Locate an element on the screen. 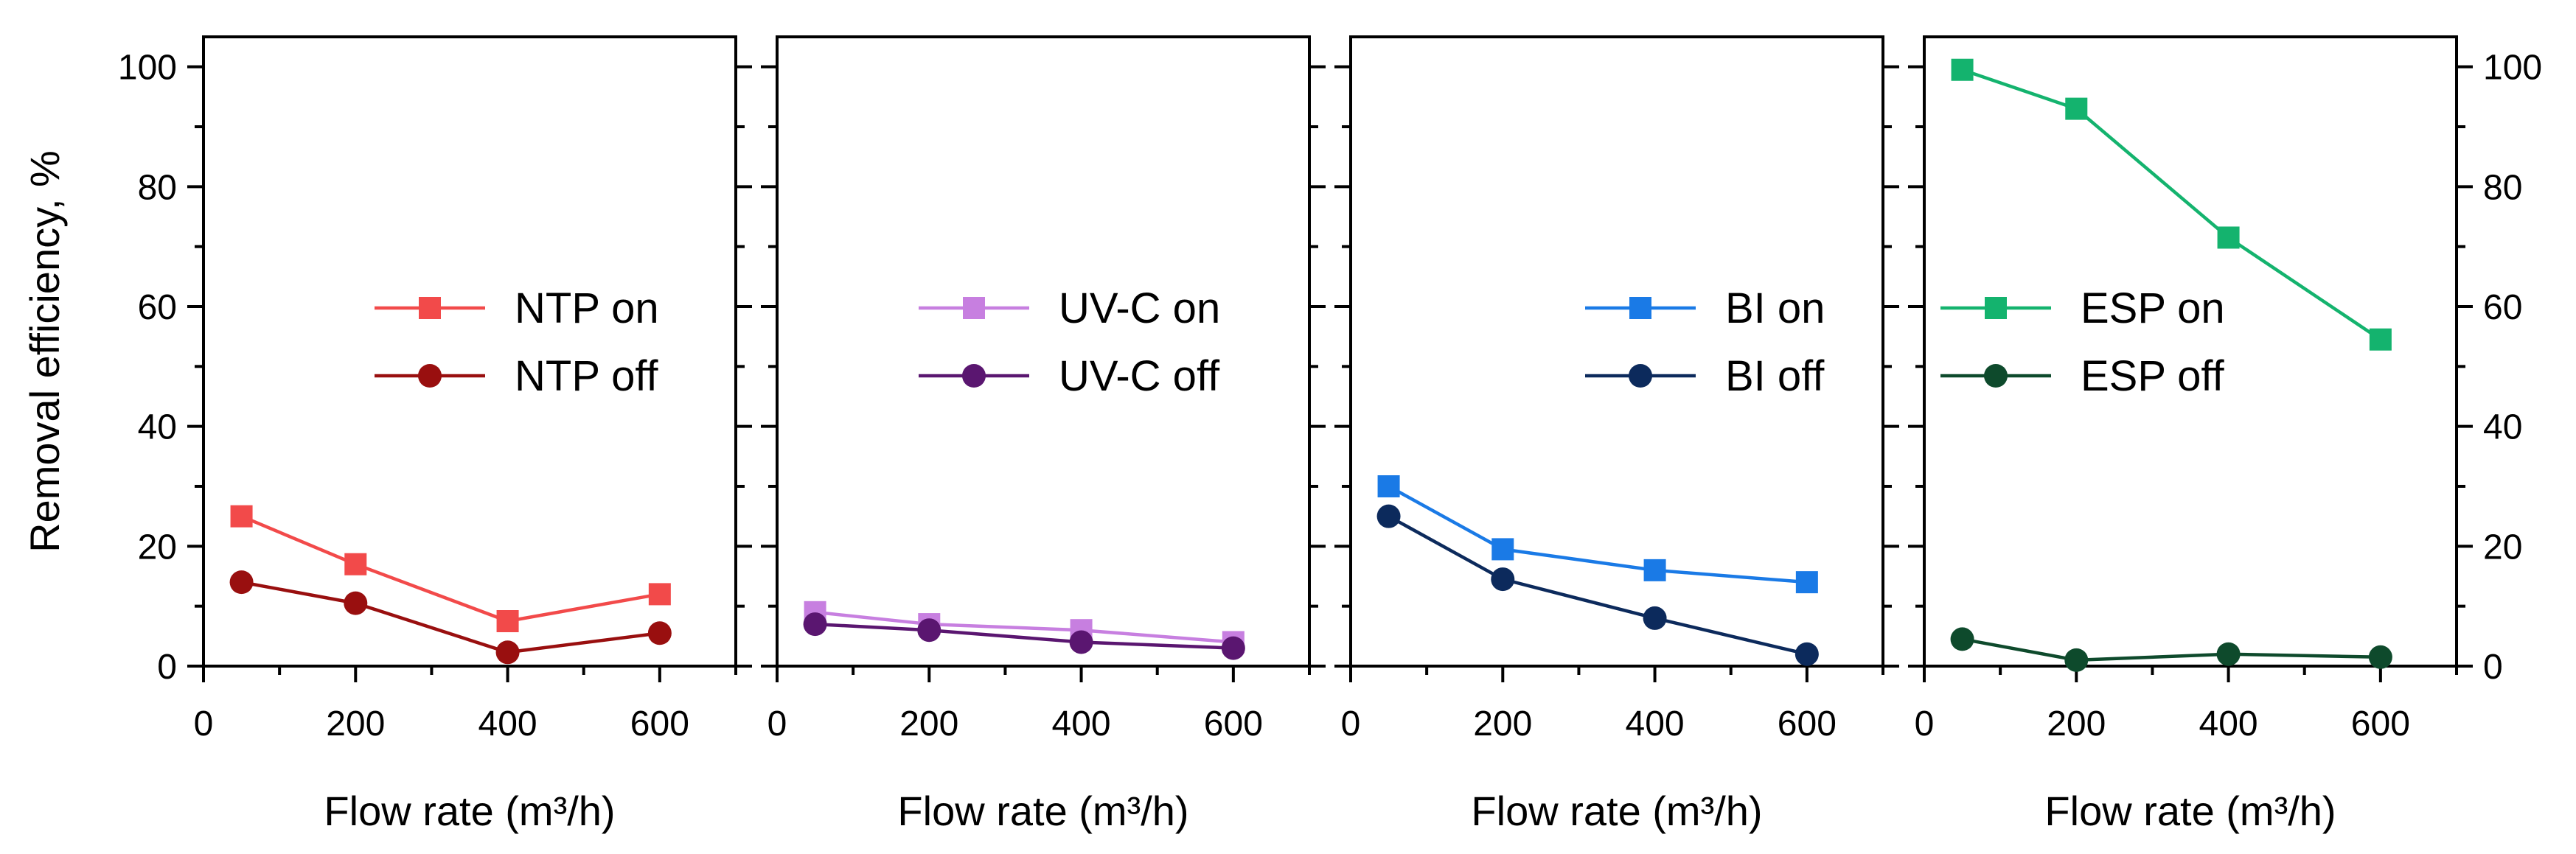 The image size is (2576, 854). y-tick-label-right: 100 is located at coordinates (2512, 68).